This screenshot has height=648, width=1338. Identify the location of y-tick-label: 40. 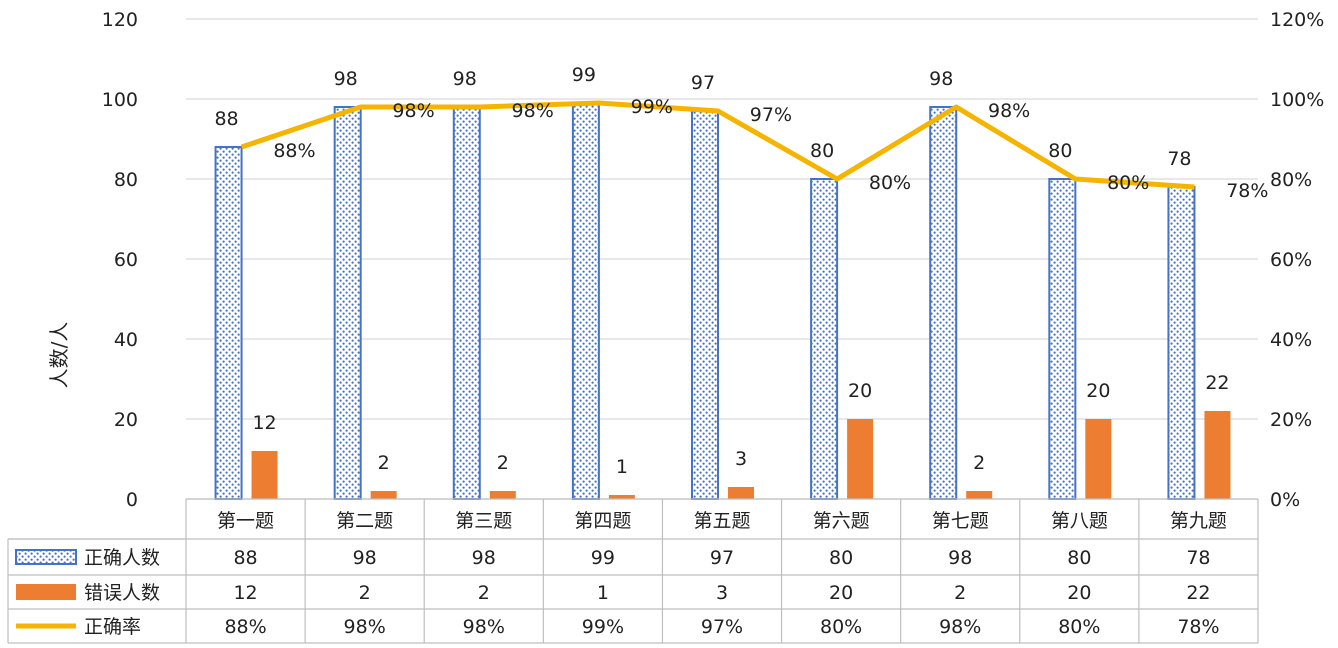
(126, 340).